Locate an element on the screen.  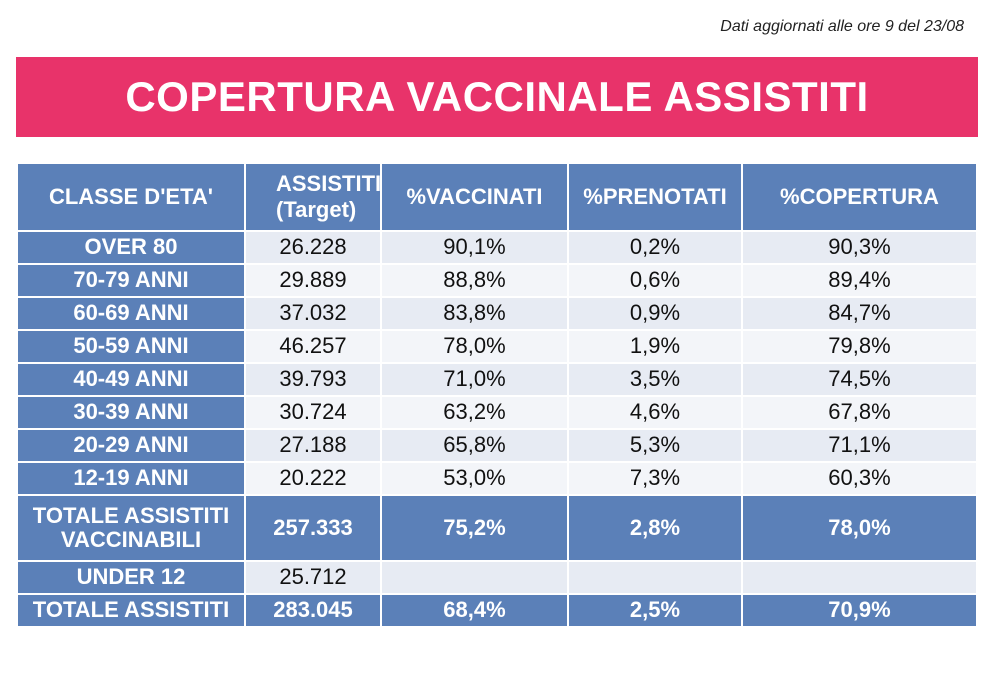
table-row: 50-59 ANNI 46.257 78,0% 1,9% 79,8% is located at coordinates (497, 346).